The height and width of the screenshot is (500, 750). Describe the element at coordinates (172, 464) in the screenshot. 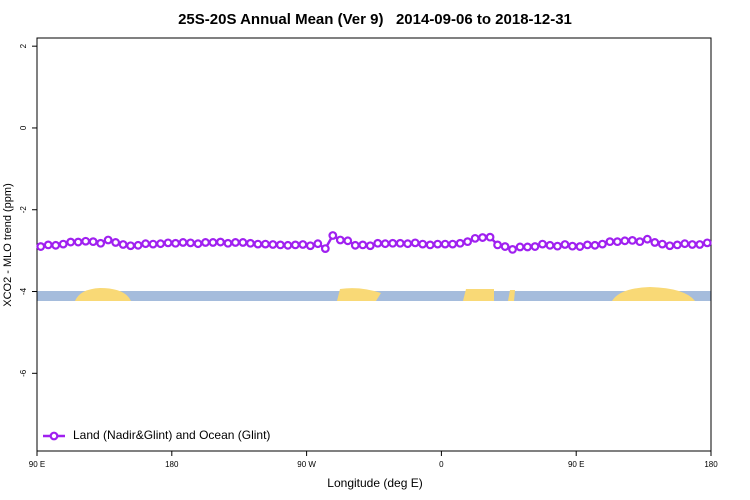

I see `x-tick-label: 180` at that location.